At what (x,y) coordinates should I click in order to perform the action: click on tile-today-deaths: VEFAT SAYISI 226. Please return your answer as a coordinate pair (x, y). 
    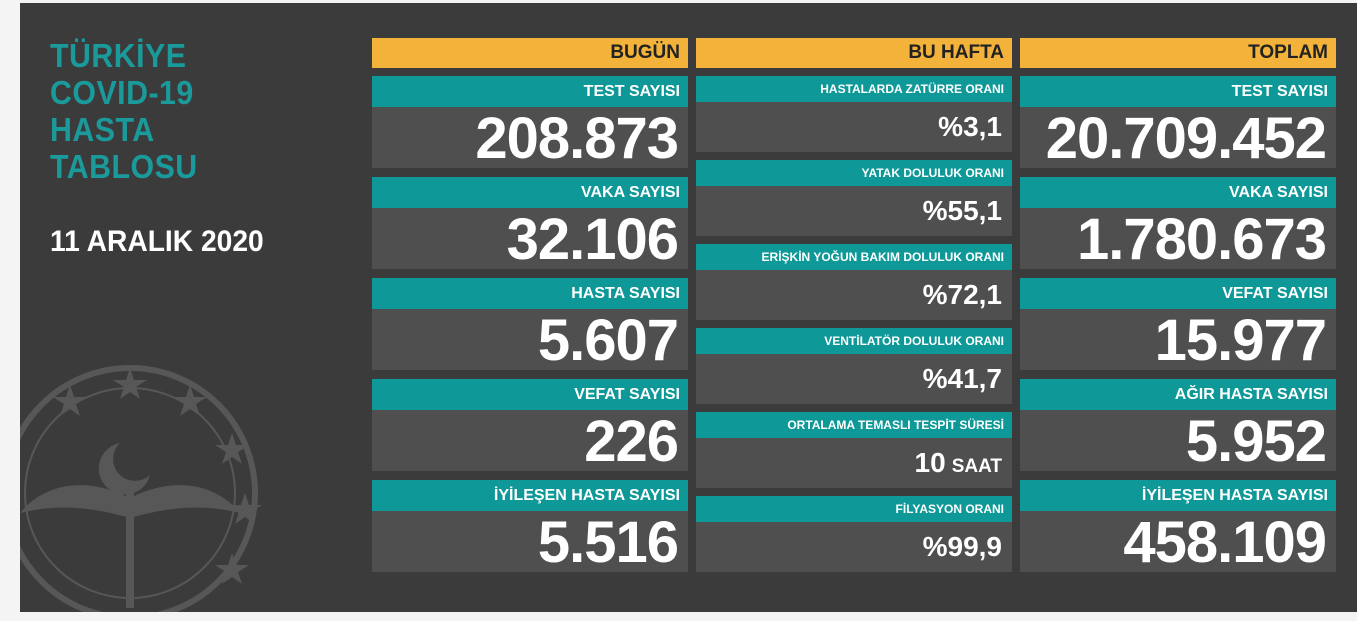
    Looking at the image, I should click on (530, 425).